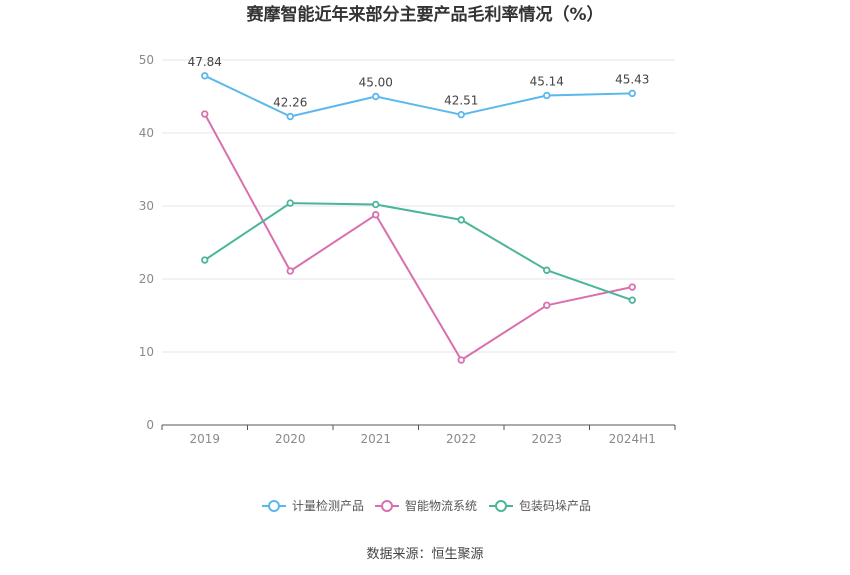 This screenshot has height=575, width=850. Describe the element at coordinates (441, 505) in the screenshot. I see `legend-label: 智能物流系统` at that location.